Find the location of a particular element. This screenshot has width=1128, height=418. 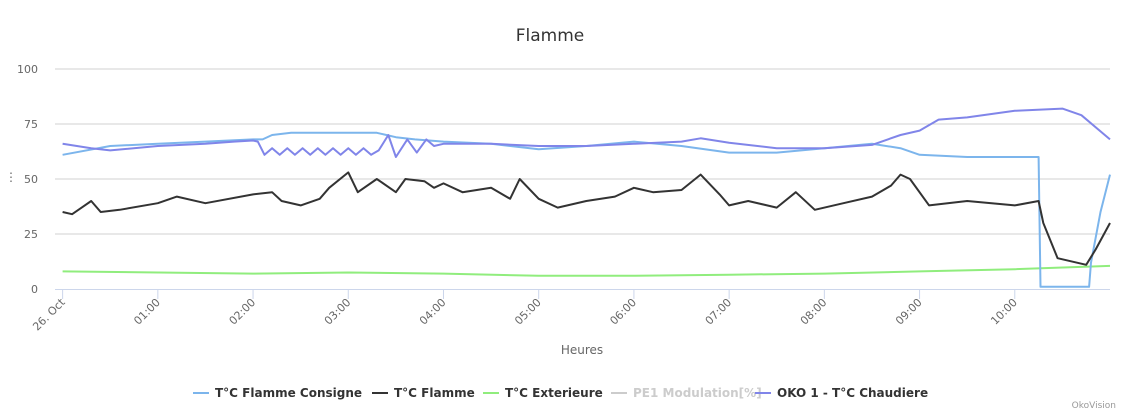

y-tick-label: 0 is located at coordinates (34, 289).